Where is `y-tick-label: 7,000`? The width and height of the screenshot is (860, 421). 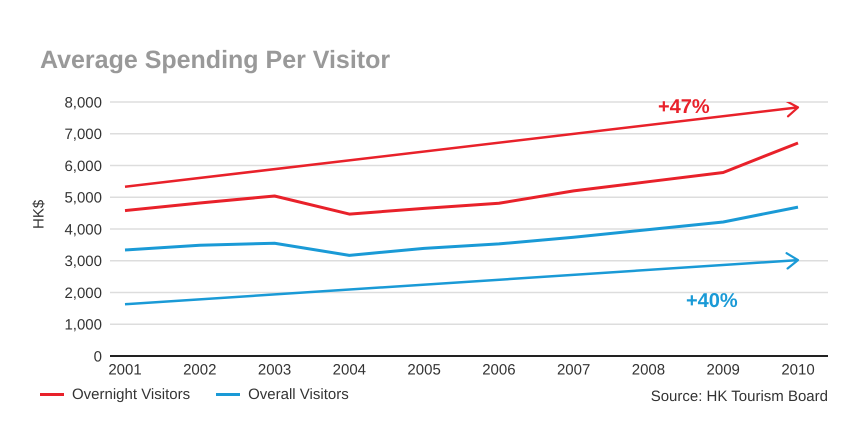
y-tick-label: 7,000 is located at coordinates (83, 135).